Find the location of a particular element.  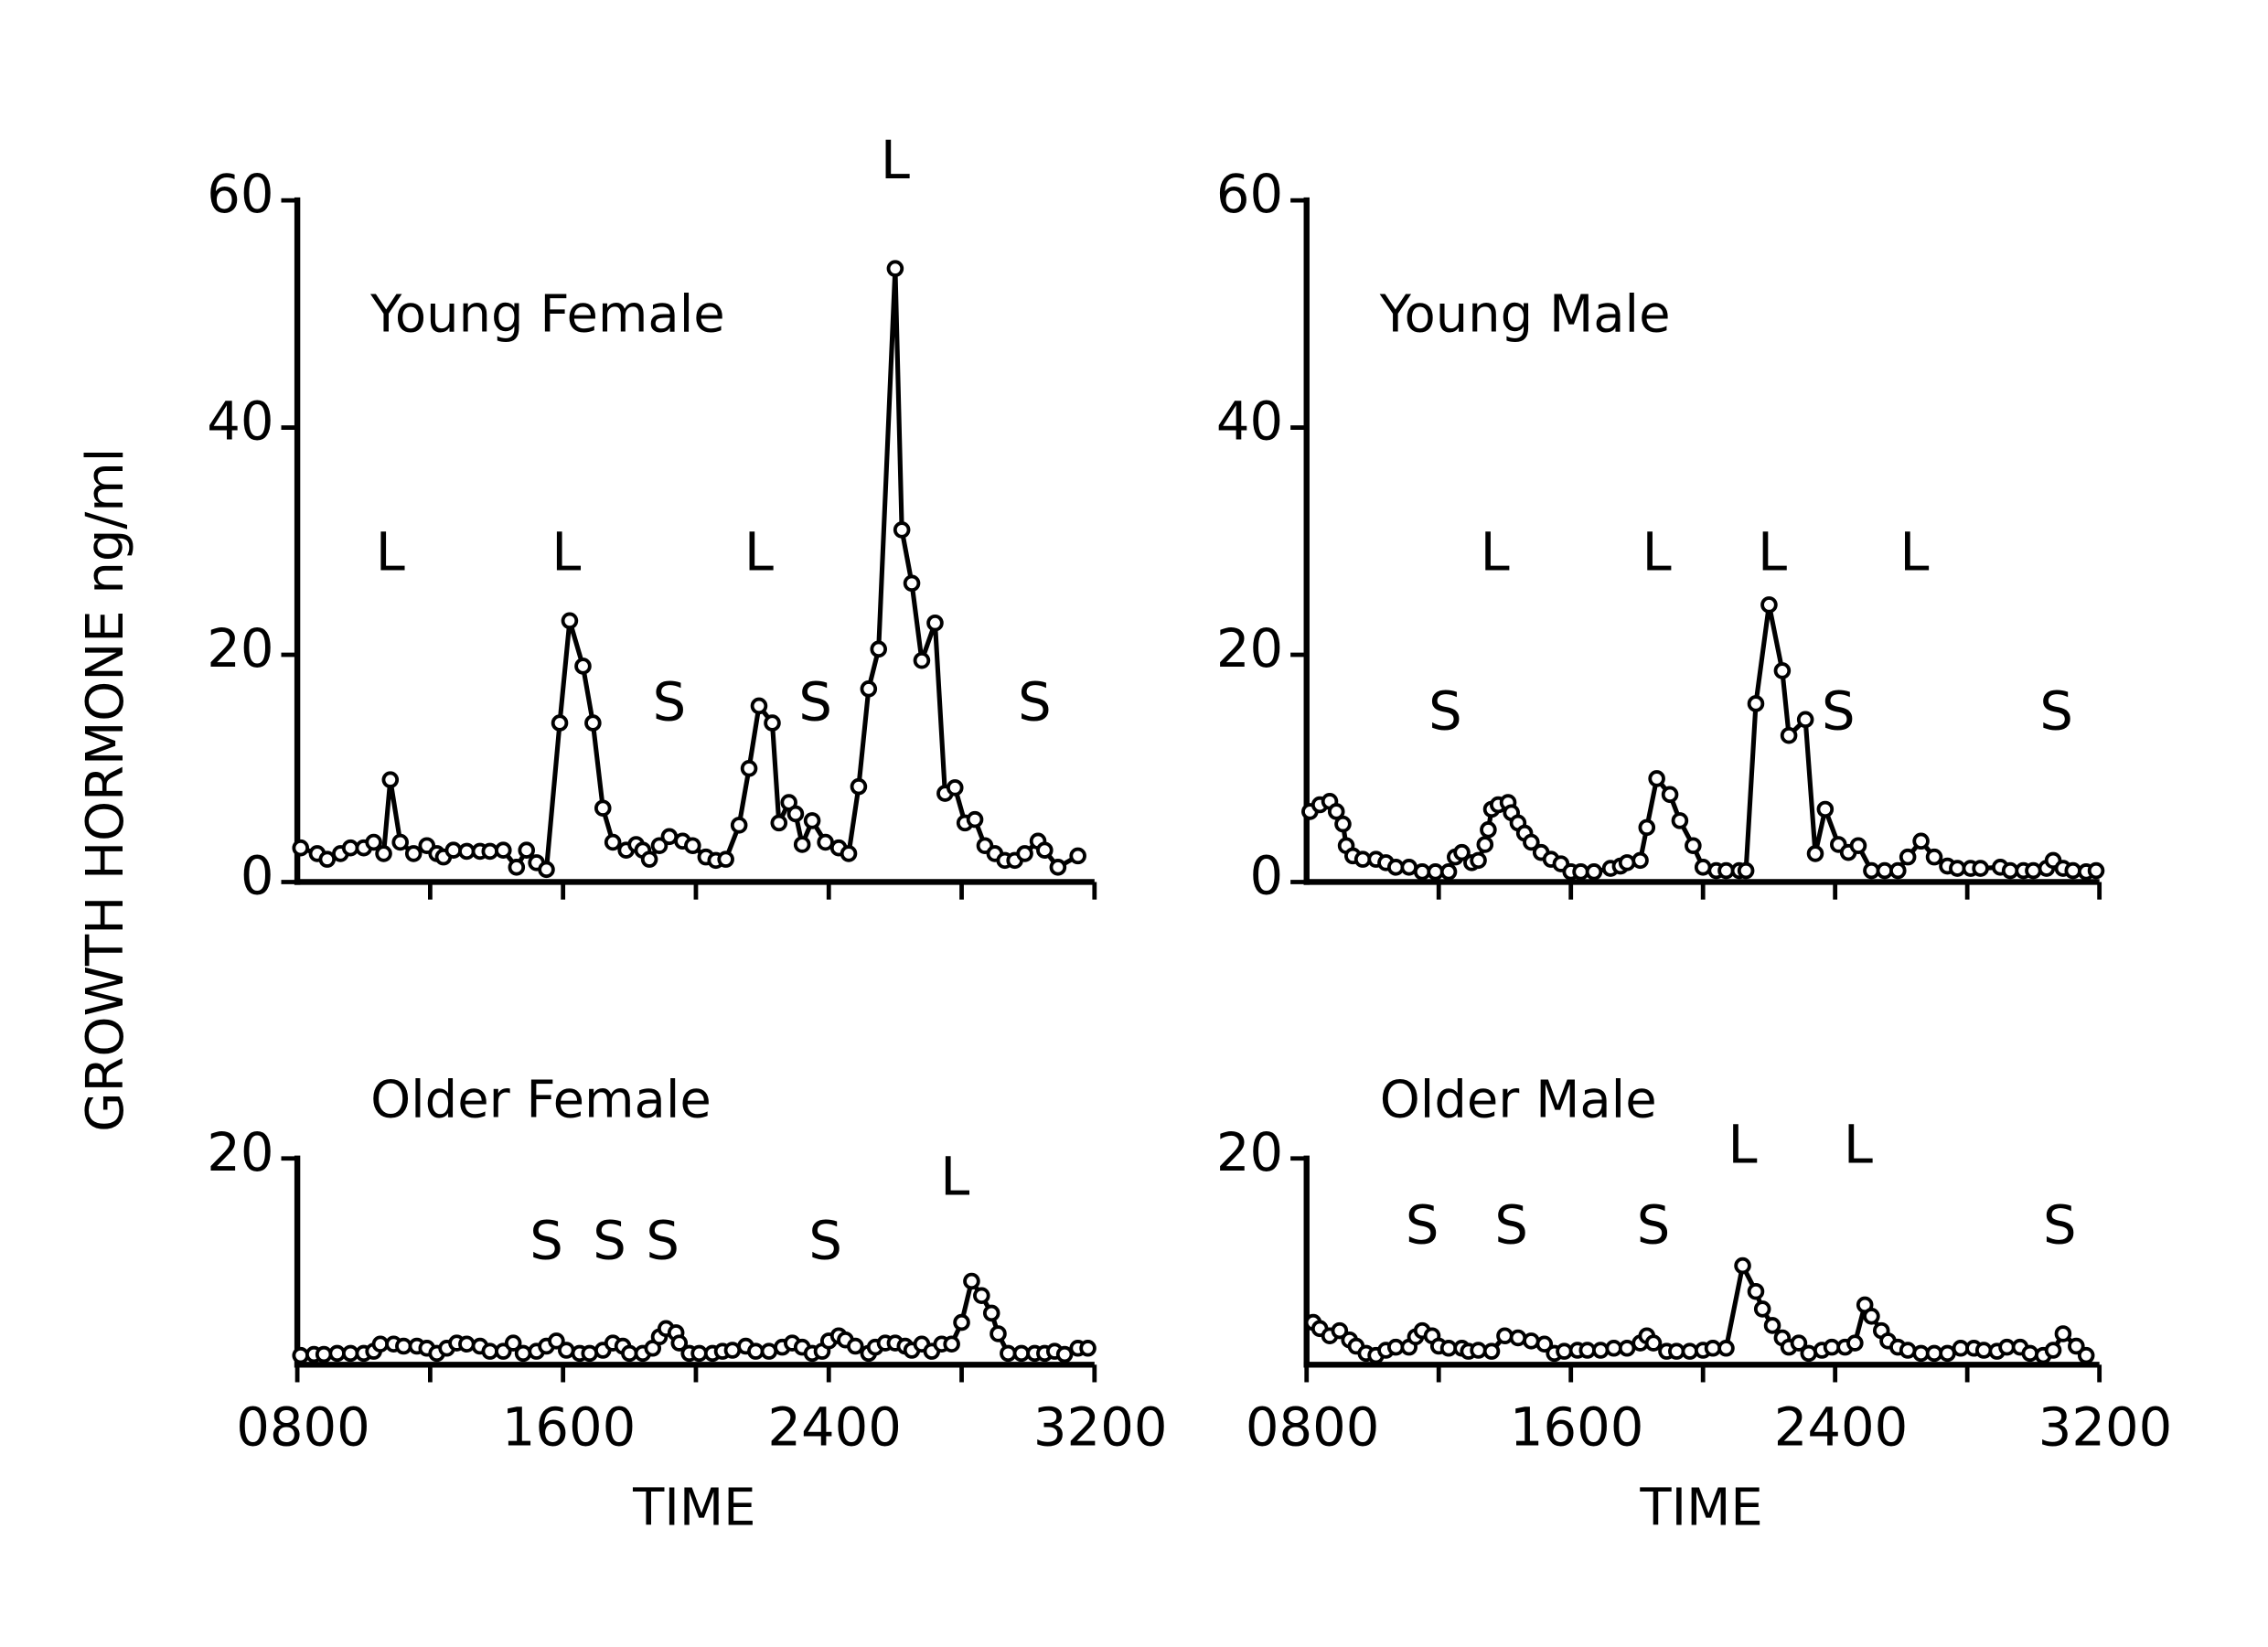

x-axis-label: TIME is located at coordinates (693, 1508).